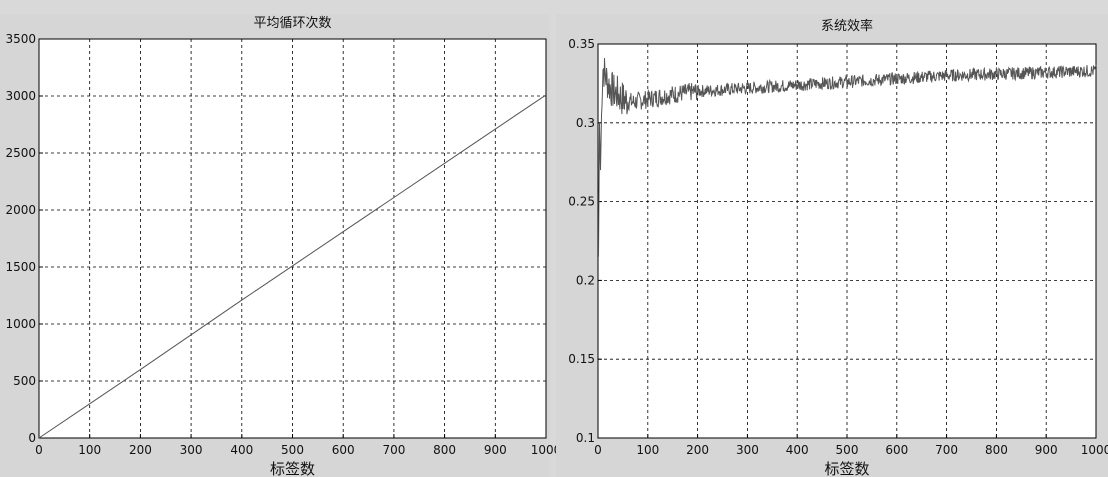 Image resolution: width=1108 pixels, height=477 pixels. I want to click on chart-title: 平均循环次数, so click(292, 23).